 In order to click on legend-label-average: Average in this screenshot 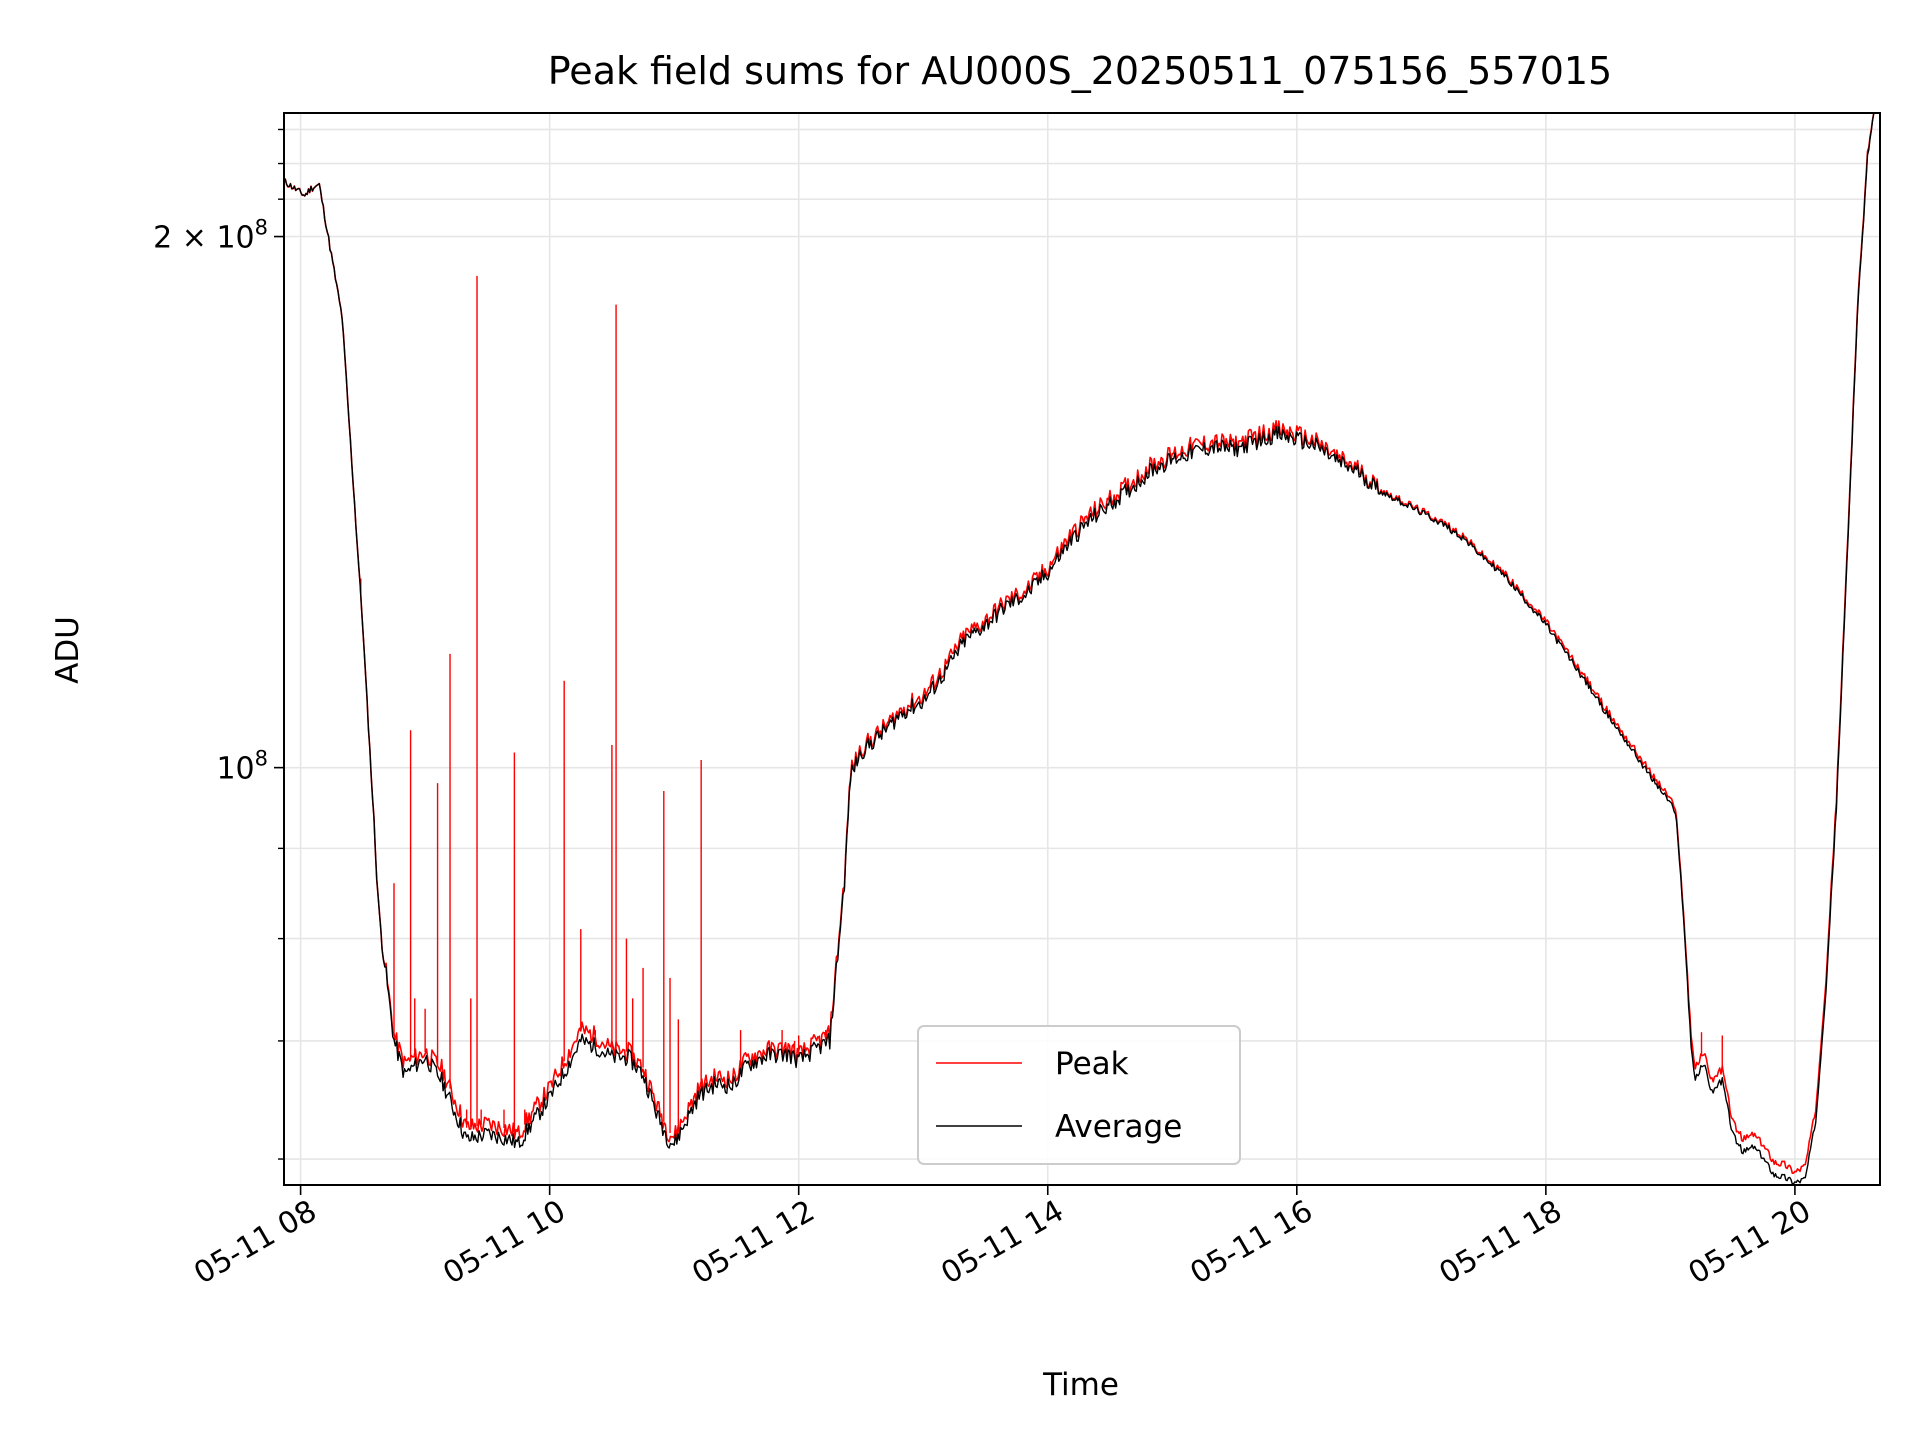, I will do `click(1118, 1127)`.